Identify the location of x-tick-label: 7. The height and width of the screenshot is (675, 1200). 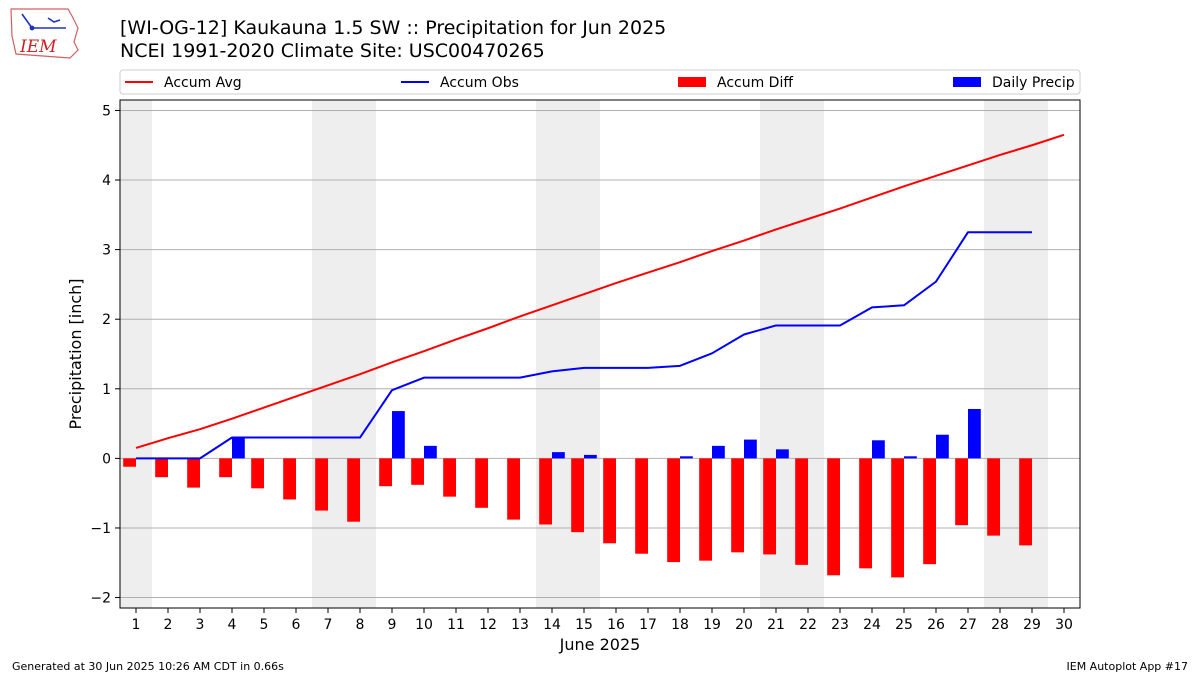
(328, 625).